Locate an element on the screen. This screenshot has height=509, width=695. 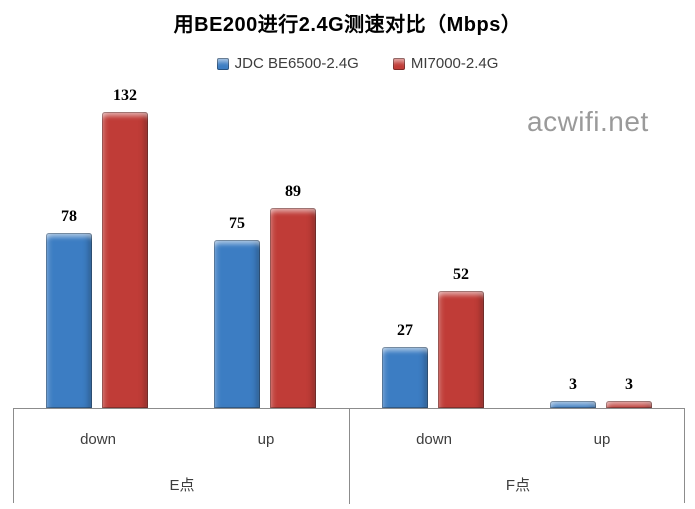
legend-label-mi7000: MI7000-2.4G is located at coordinates (454, 63).